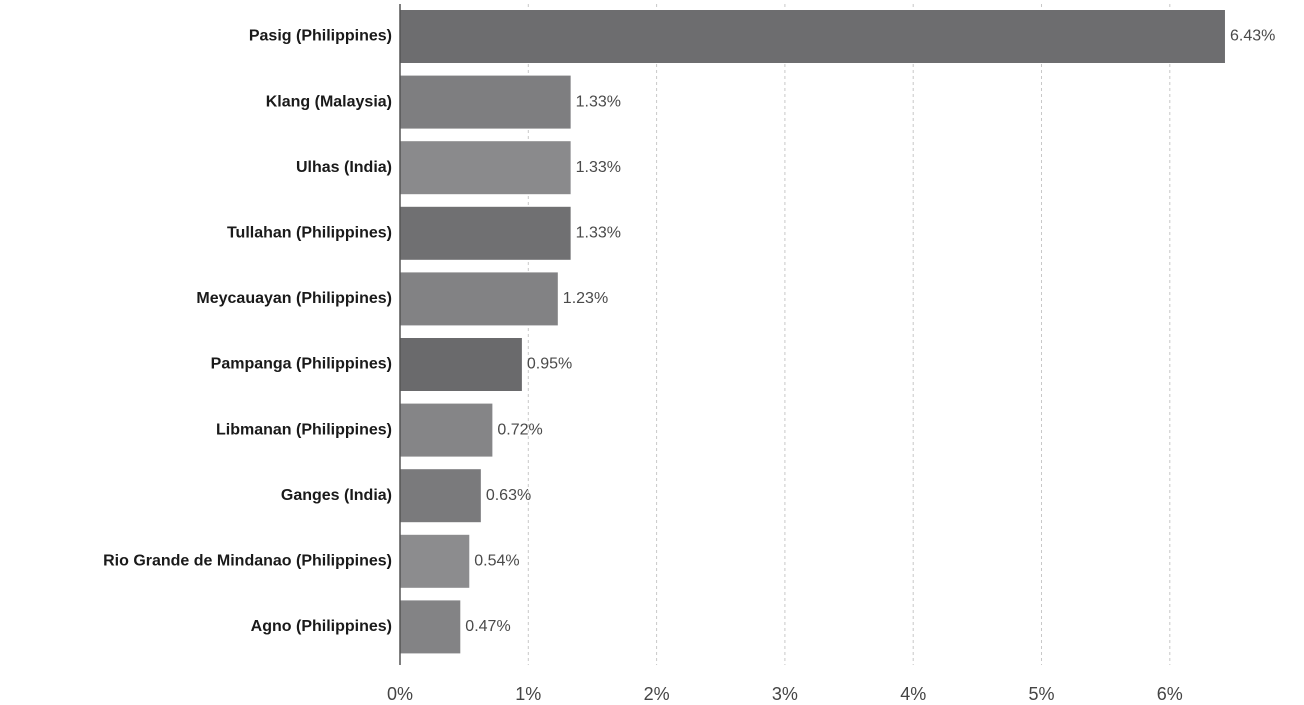  I want to click on value-label: 0.47%, so click(487, 626).